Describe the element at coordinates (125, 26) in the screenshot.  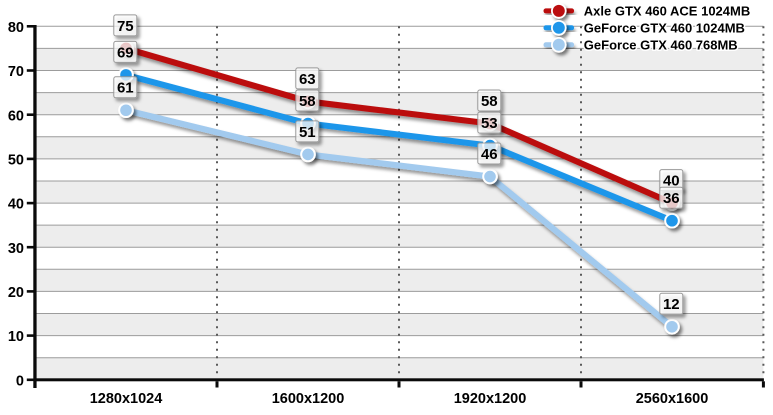
I see `svg-text: 75` at that location.